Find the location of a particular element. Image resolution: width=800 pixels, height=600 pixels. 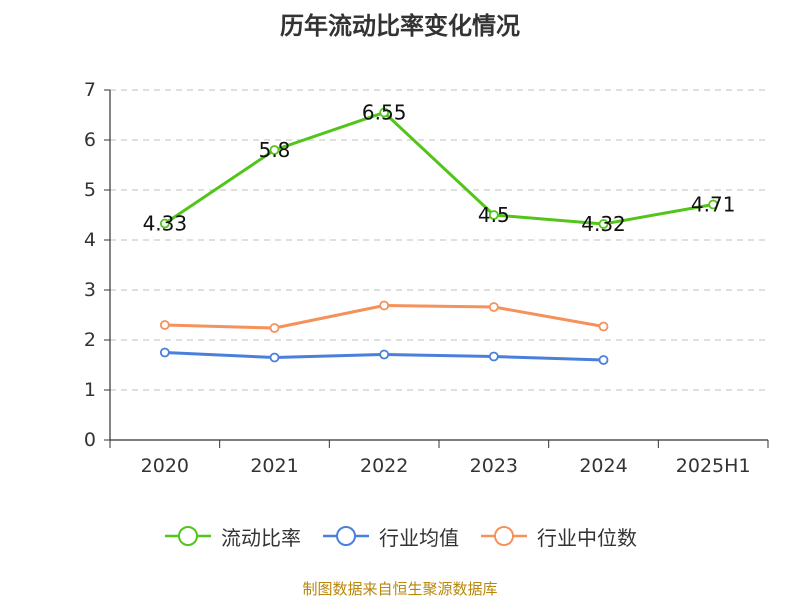

data-label: 4.71 is located at coordinates (713, 205).